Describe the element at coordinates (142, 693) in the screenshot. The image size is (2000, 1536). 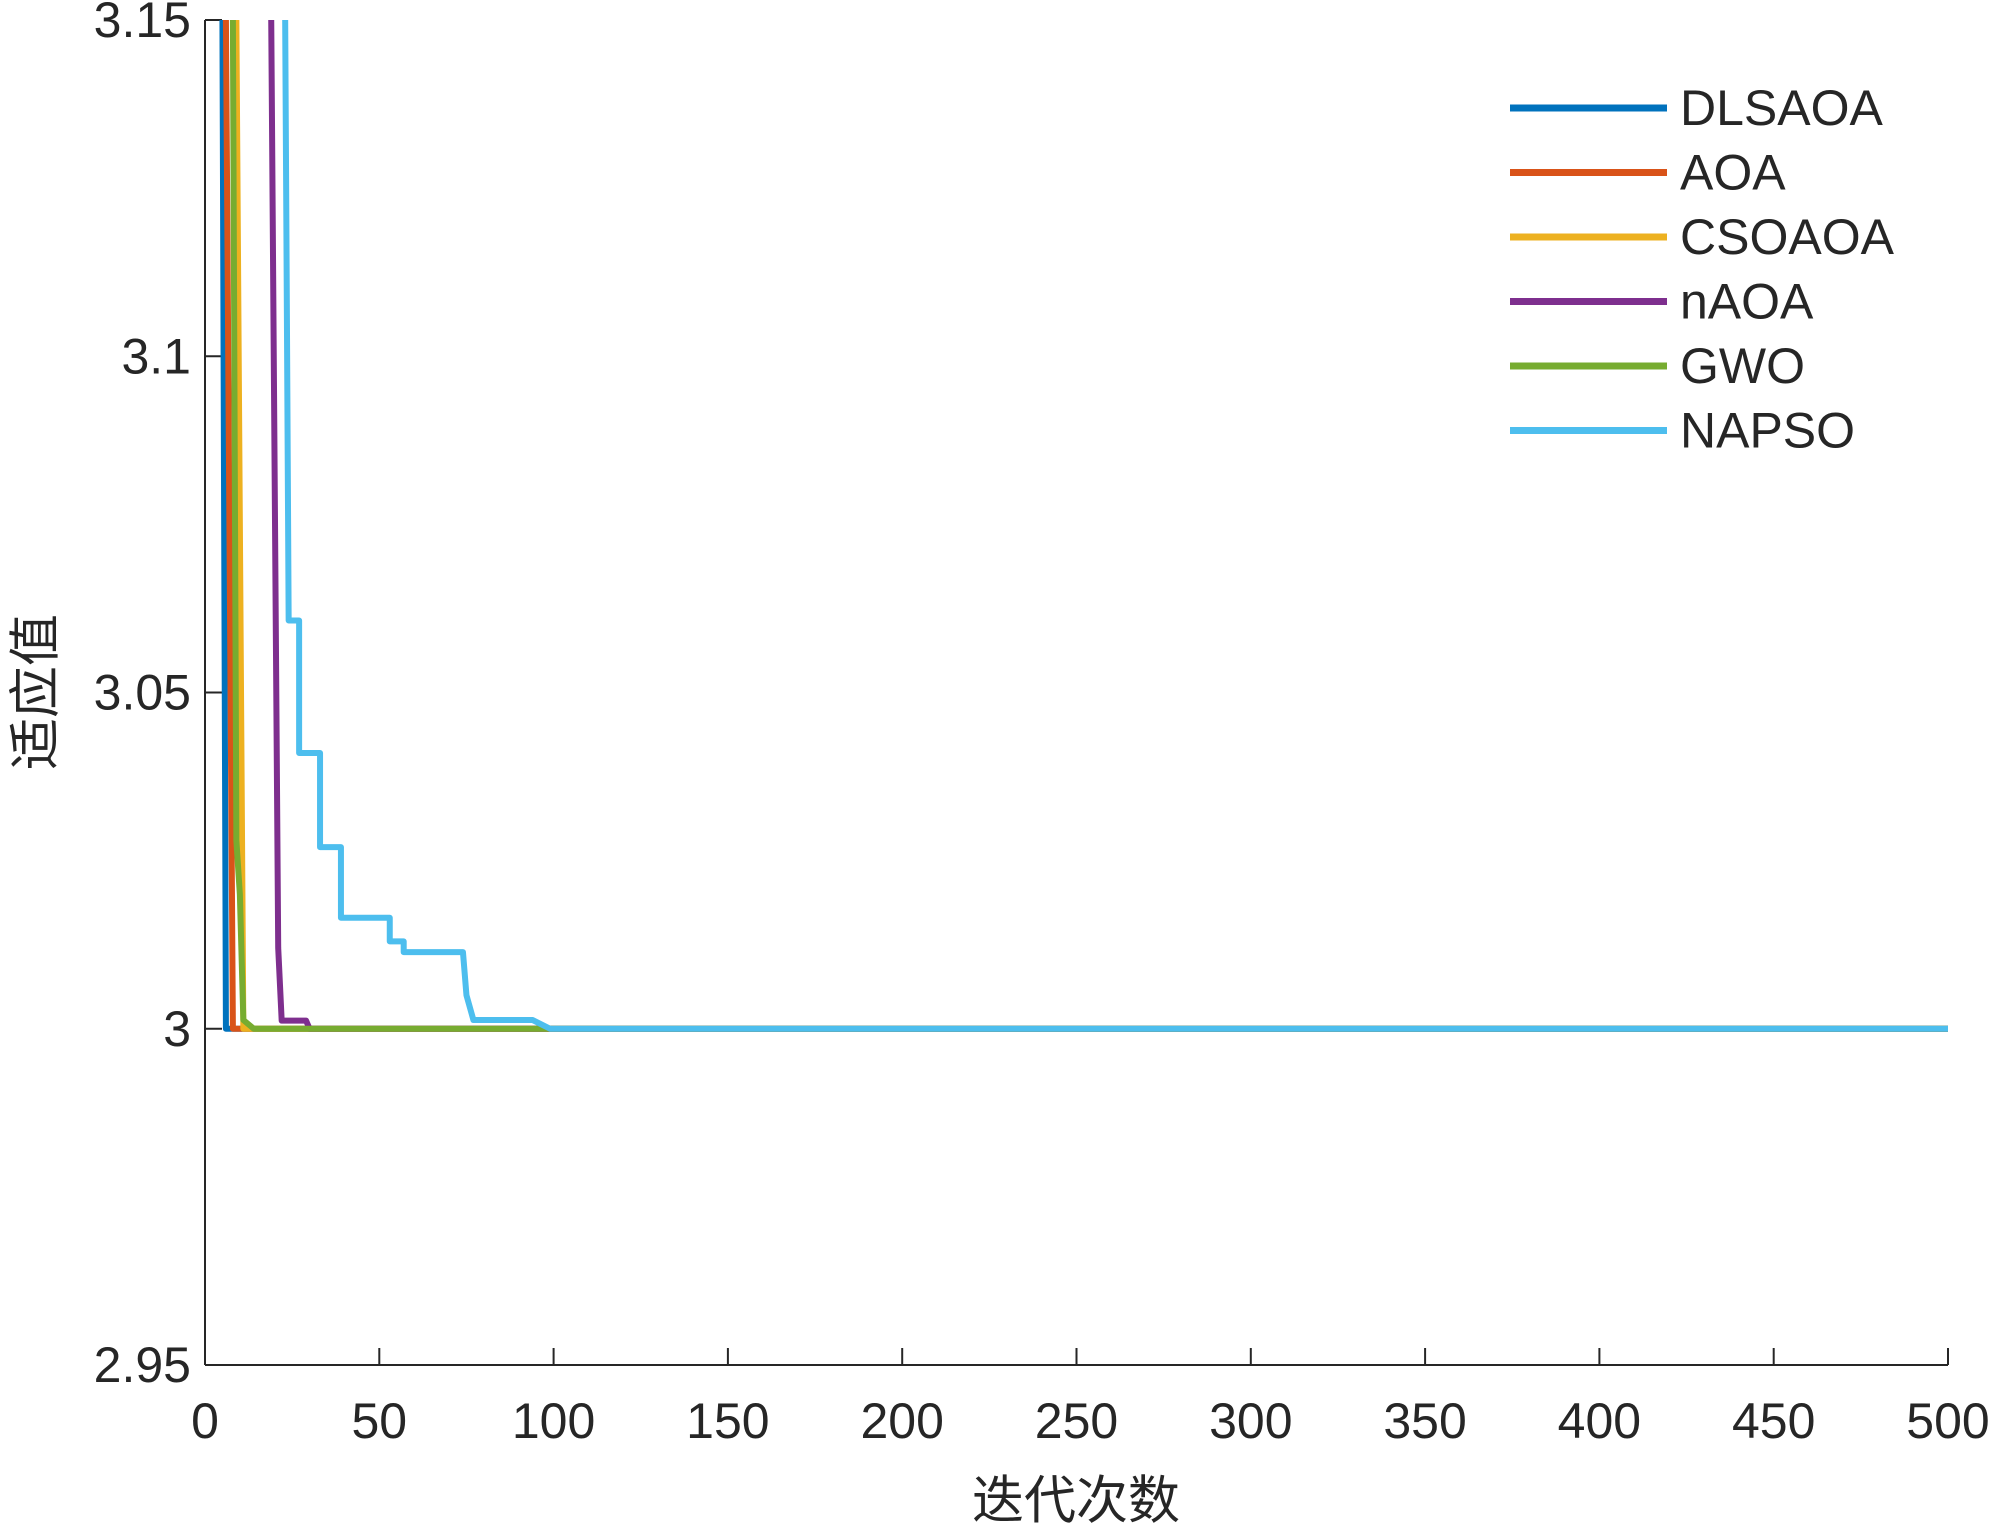
I see `y-tick-label: 3.05` at that location.